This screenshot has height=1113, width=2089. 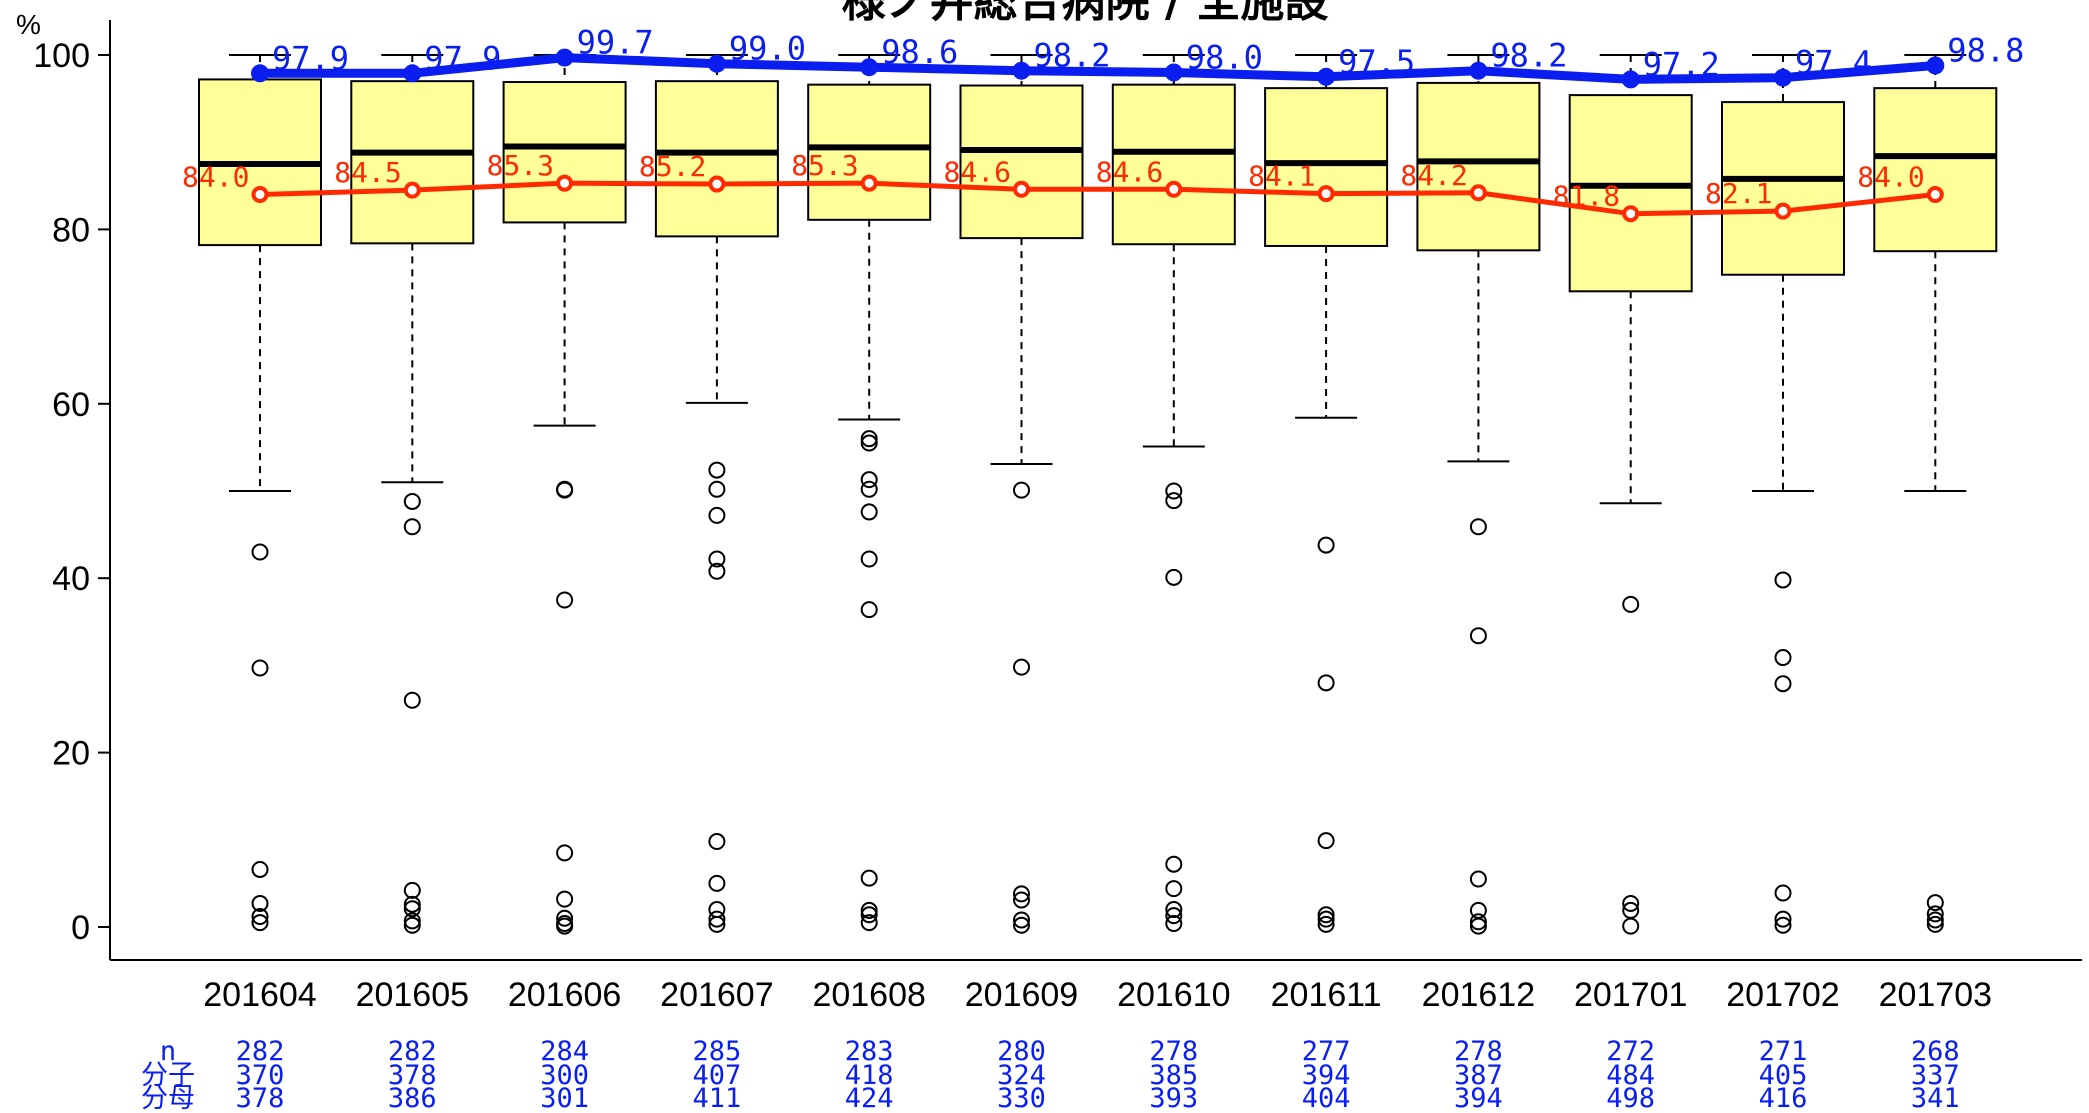 I want to click on series-line, so click(x=1098, y=68).